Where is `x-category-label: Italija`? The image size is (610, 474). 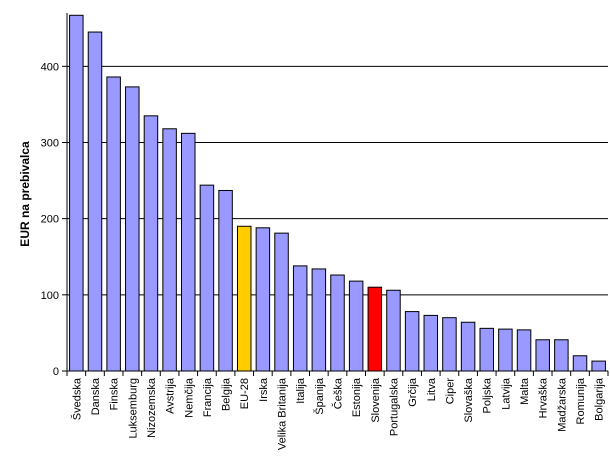 x-category-label: Italija is located at coordinates (301, 390).